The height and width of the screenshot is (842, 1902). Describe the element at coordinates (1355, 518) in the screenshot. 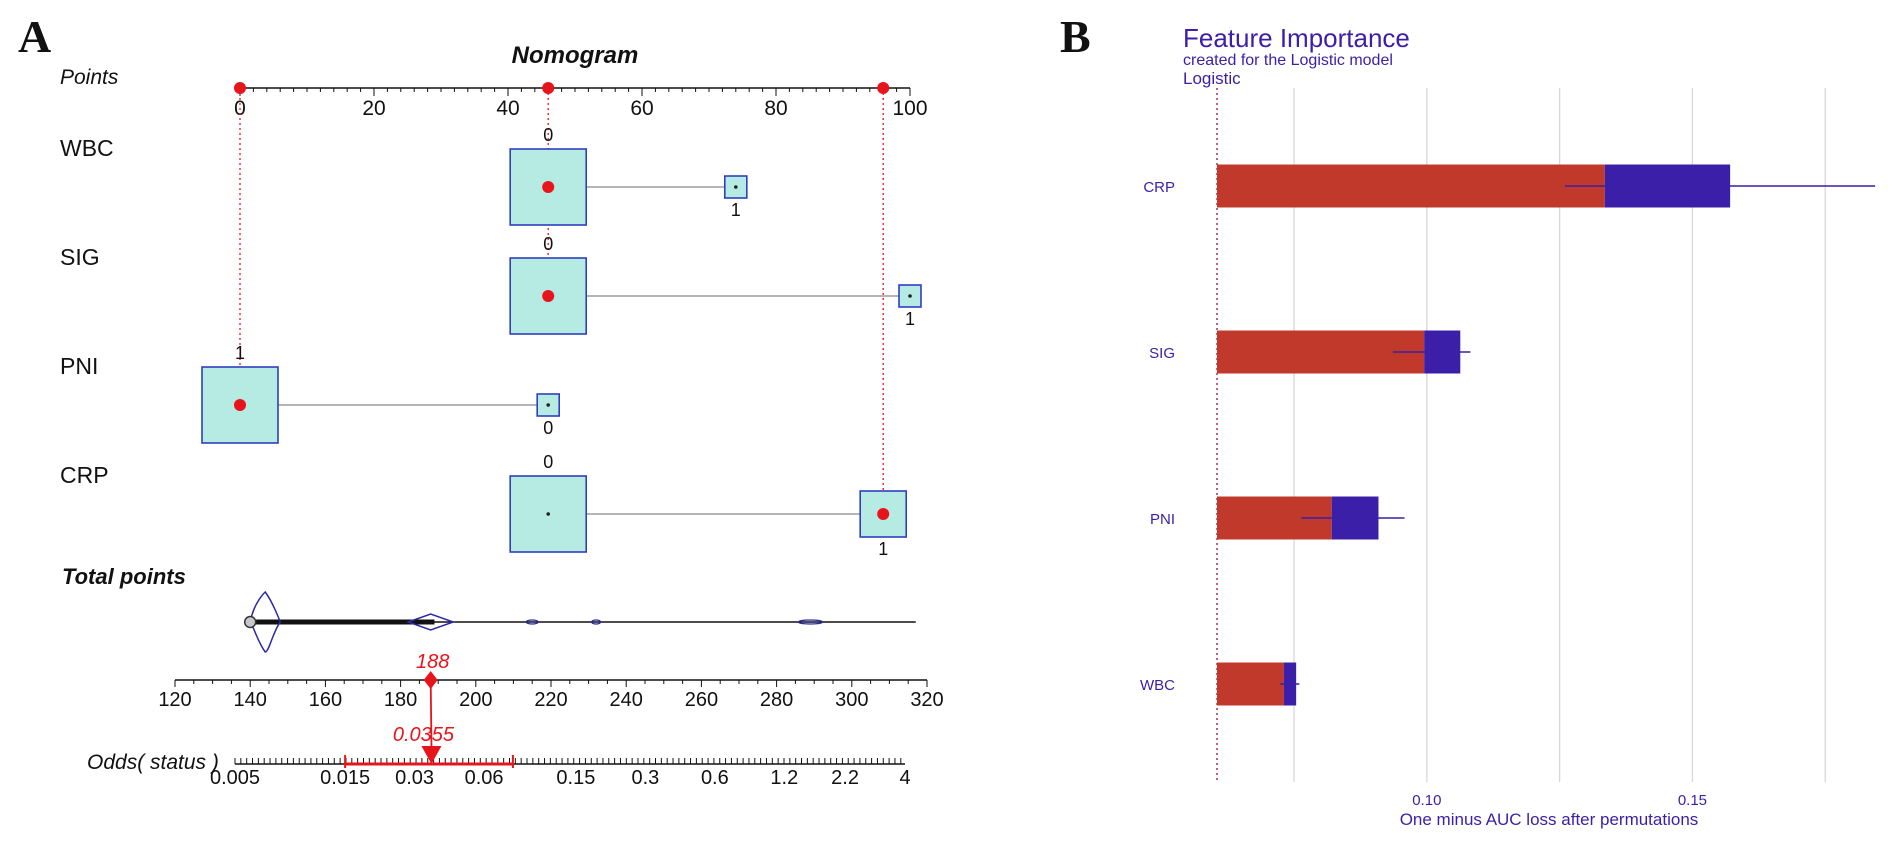

I see `importance-box-pni` at that location.